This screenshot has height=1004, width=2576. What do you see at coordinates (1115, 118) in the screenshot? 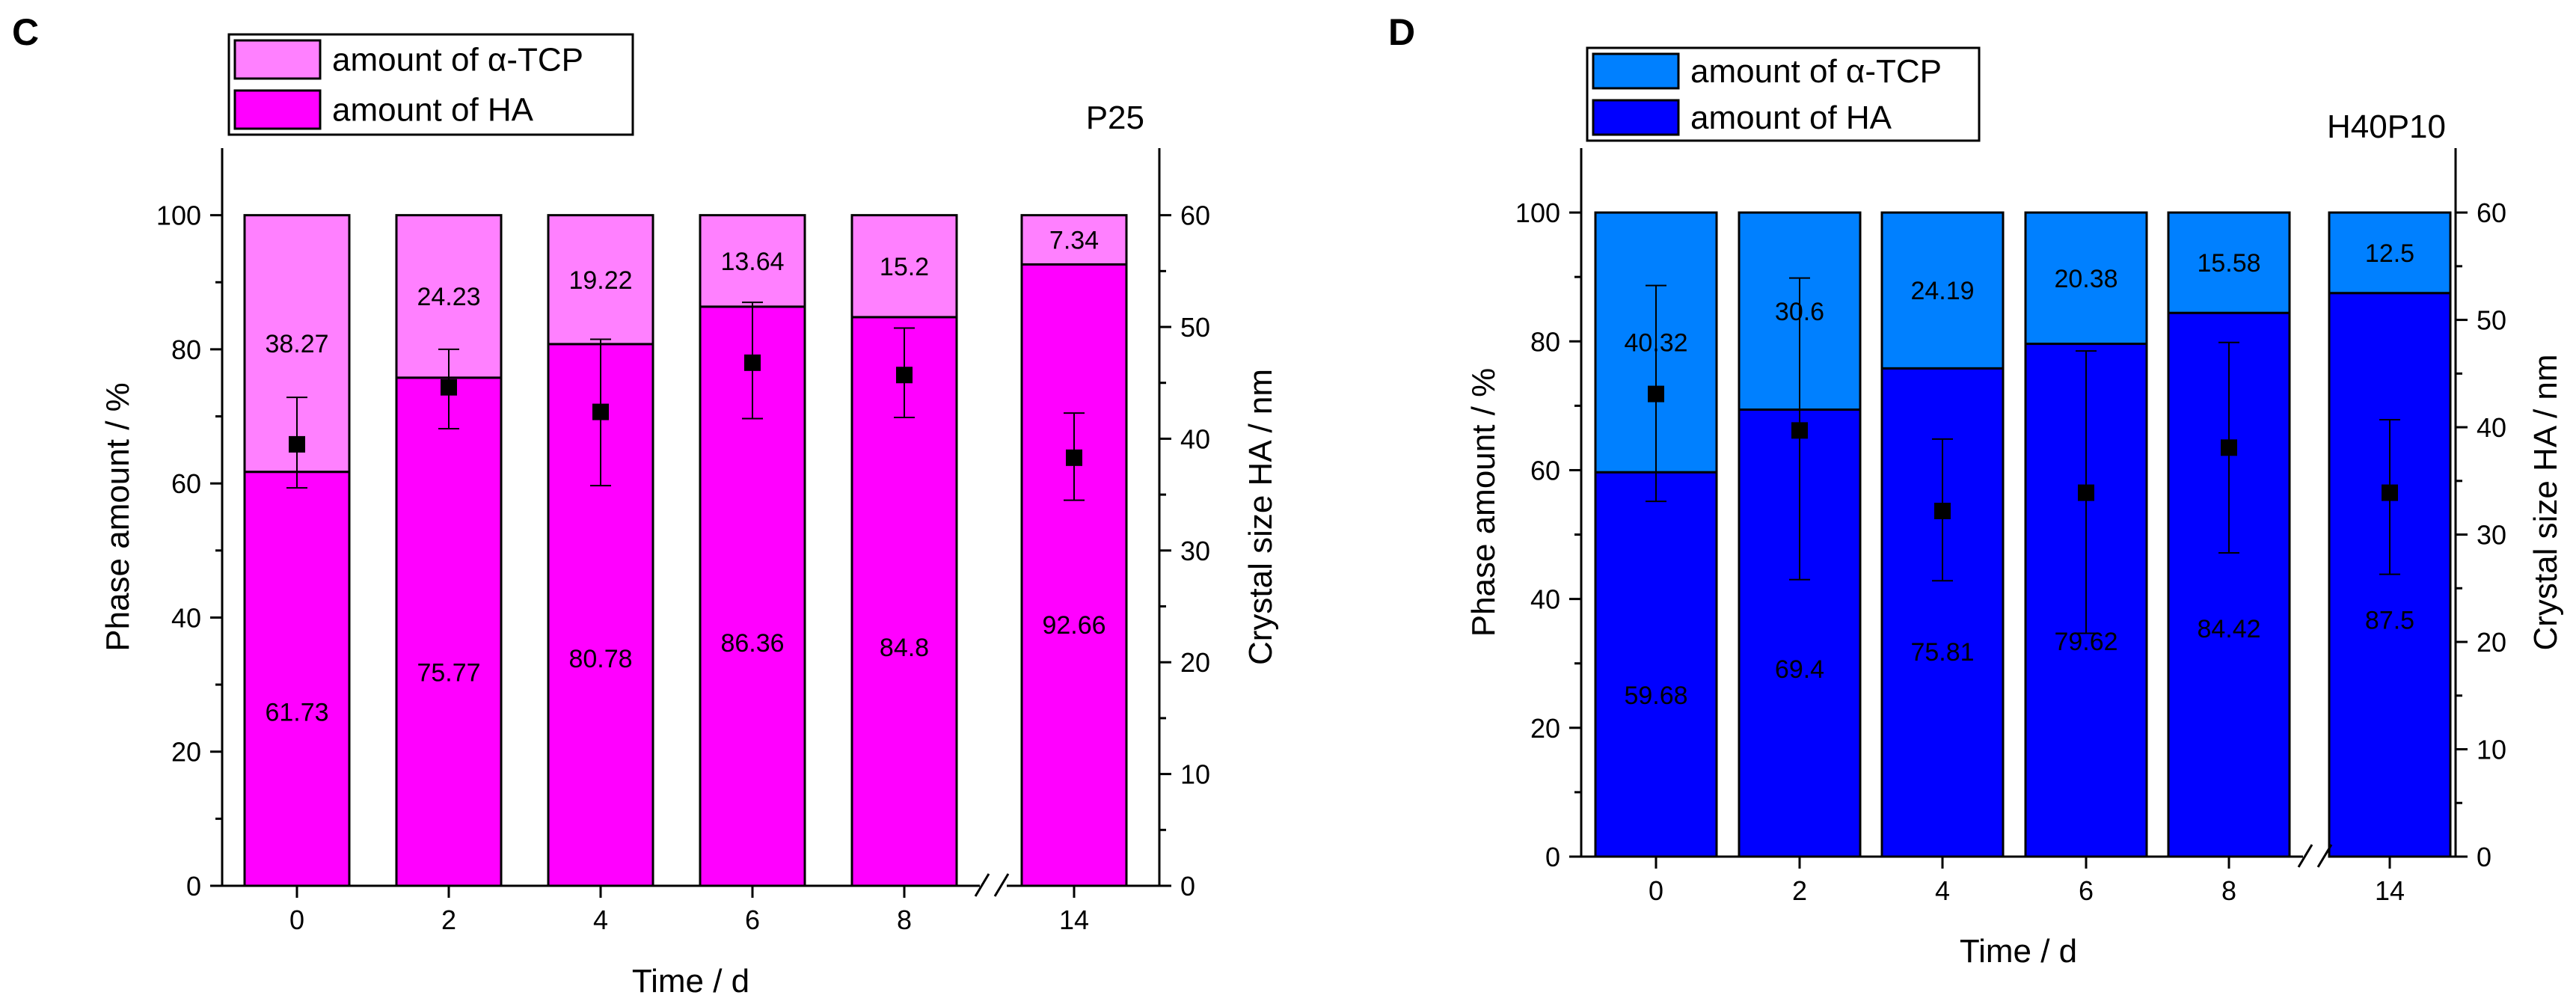
I see `sample-label: P25` at bounding box center [1115, 118].